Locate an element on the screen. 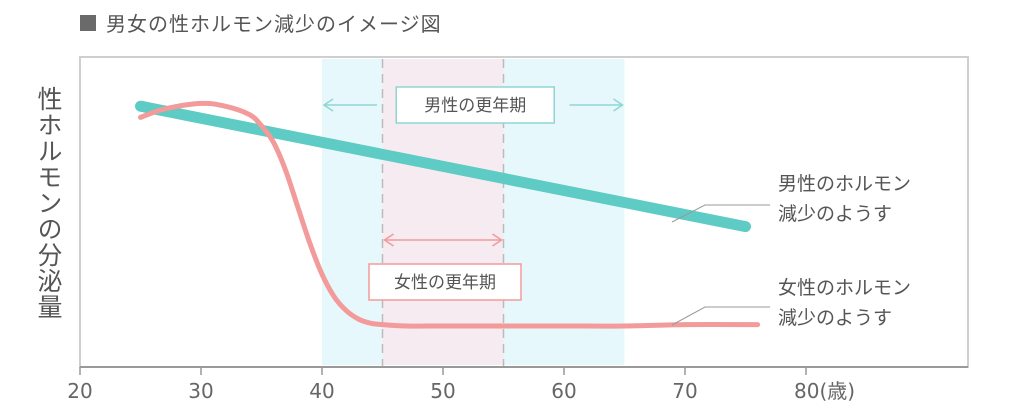  y-axis-label: 性ホルモンの分泌量 is located at coordinates (48, 203).